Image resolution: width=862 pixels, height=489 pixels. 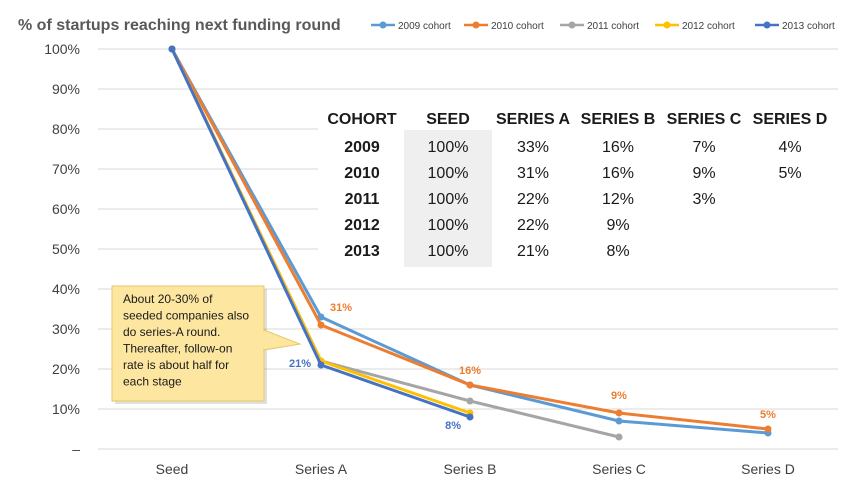 I want to click on data-label: 9%, so click(x=619, y=396).